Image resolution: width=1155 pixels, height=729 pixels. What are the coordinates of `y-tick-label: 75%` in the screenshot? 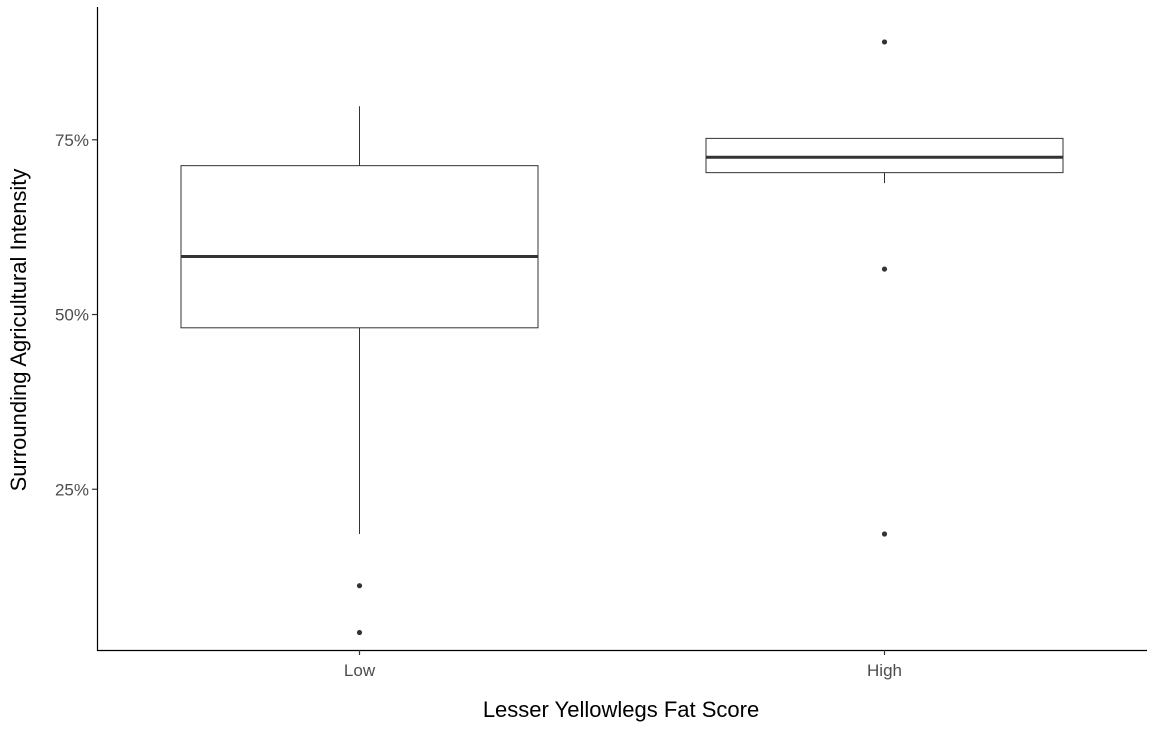 It's located at (72, 140).